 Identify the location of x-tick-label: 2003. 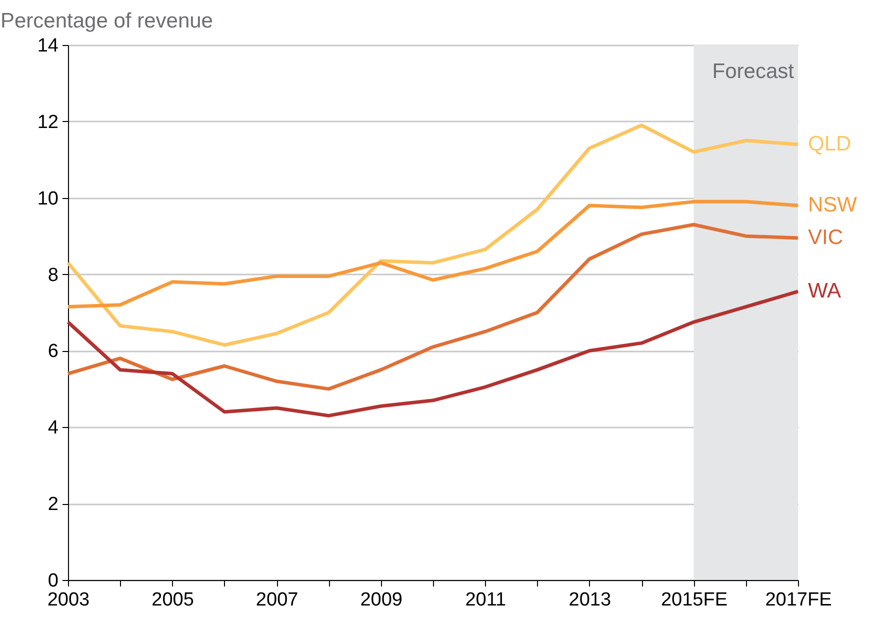
(68, 600).